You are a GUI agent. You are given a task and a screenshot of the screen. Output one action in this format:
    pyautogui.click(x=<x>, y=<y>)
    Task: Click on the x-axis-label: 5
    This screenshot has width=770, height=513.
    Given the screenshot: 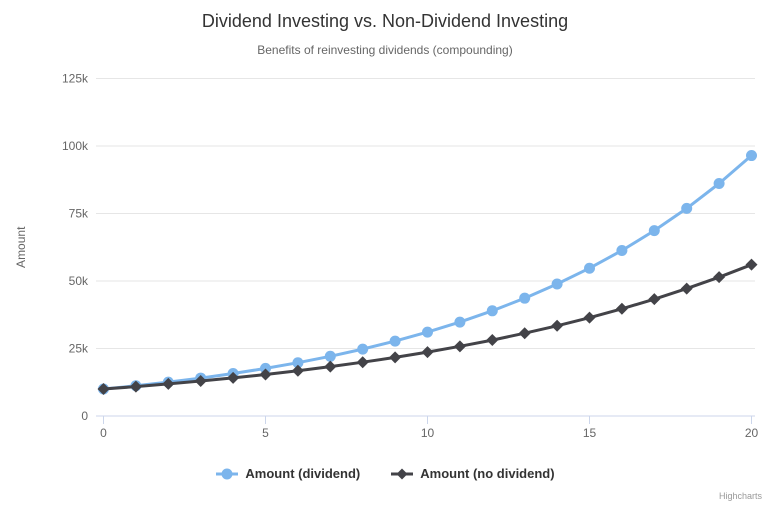 What is the action you would take?
    pyautogui.click(x=265, y=433)
    